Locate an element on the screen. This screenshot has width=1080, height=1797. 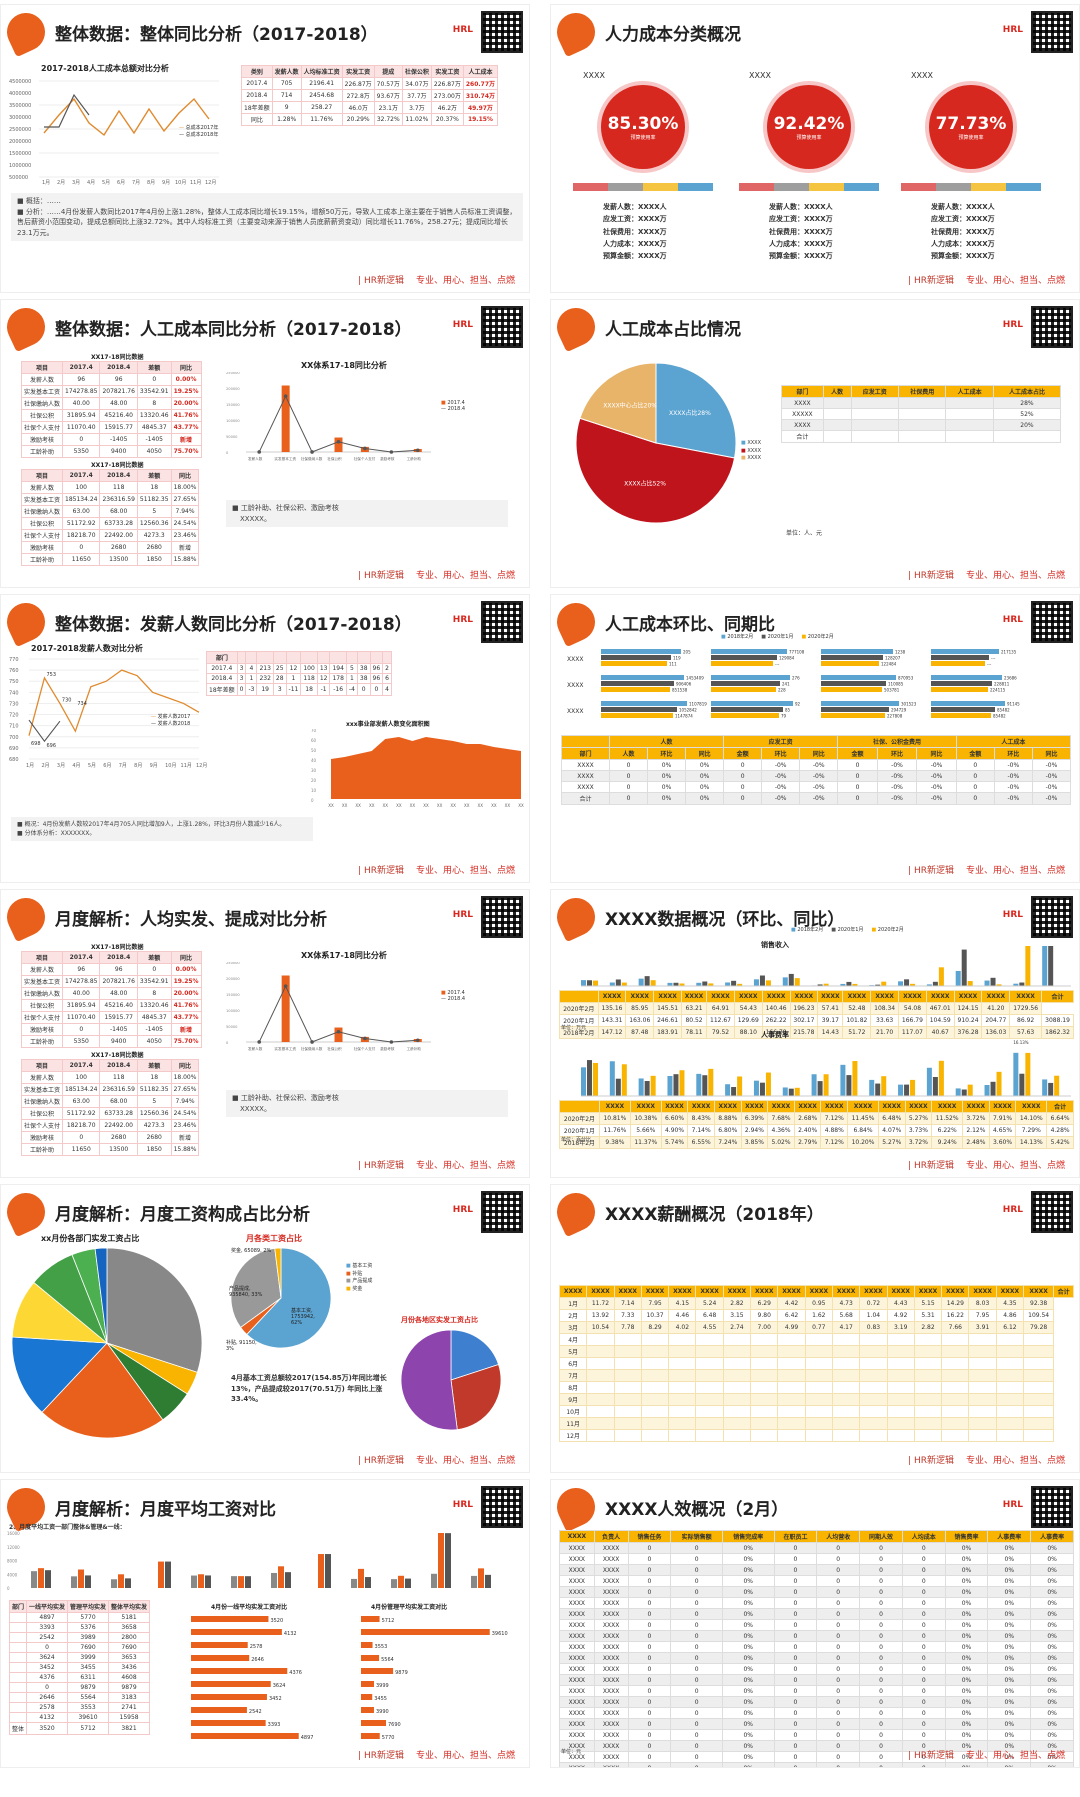
right-chart-title: 4月份管理平均实发工资对比 is located at coordinates (409, 1607).